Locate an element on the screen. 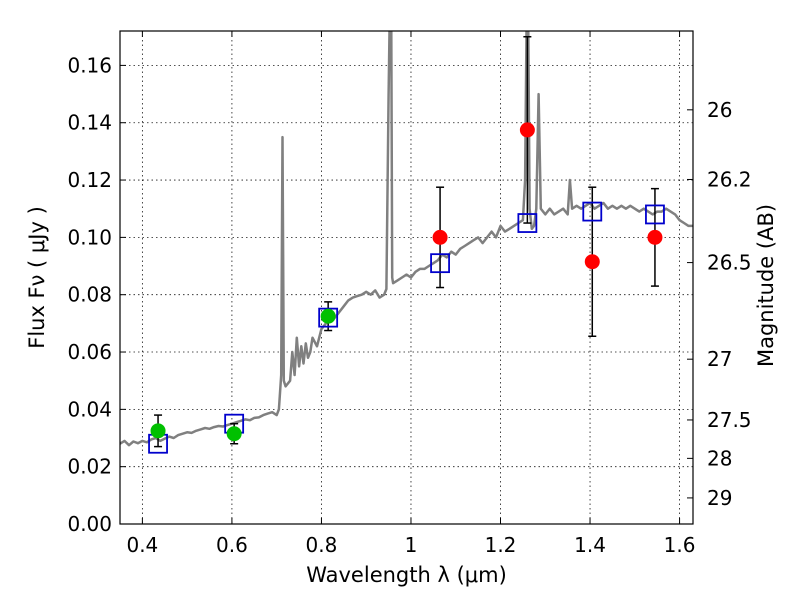  y-tick-label: 0.16 is located at coordinates (89, 65).